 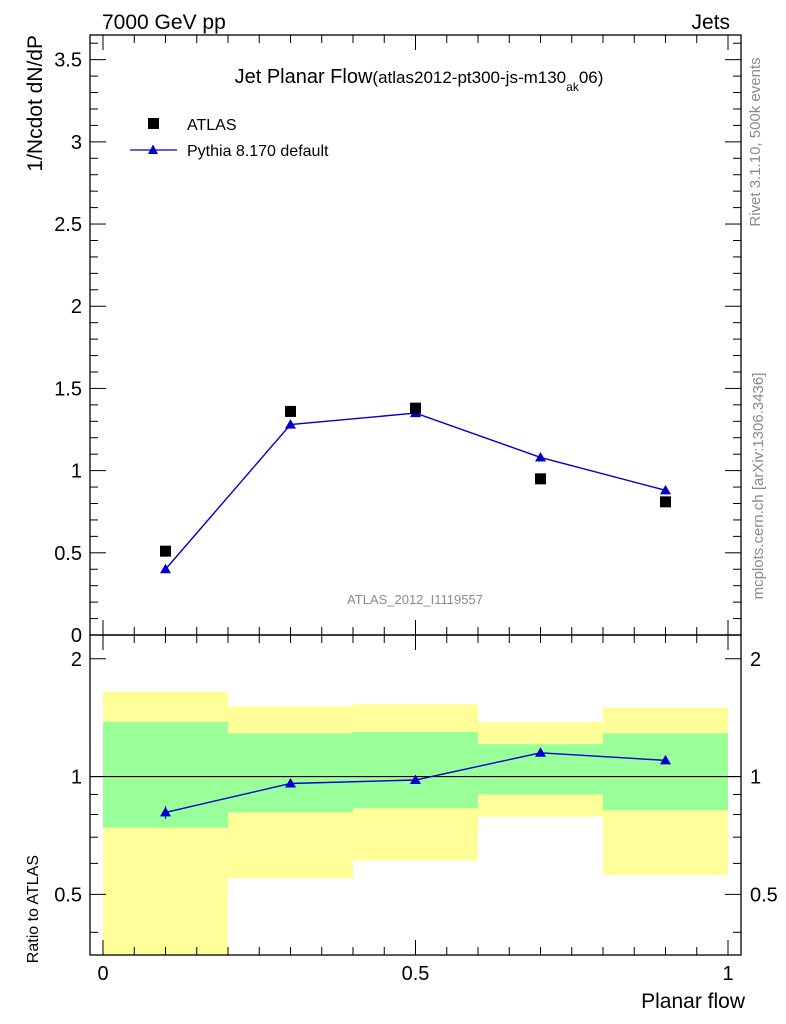 What do you see at coordinates (68, 389) in the screenshot?
I see `main-y-tick-label: 1.5` at bounding box center [68, 389].